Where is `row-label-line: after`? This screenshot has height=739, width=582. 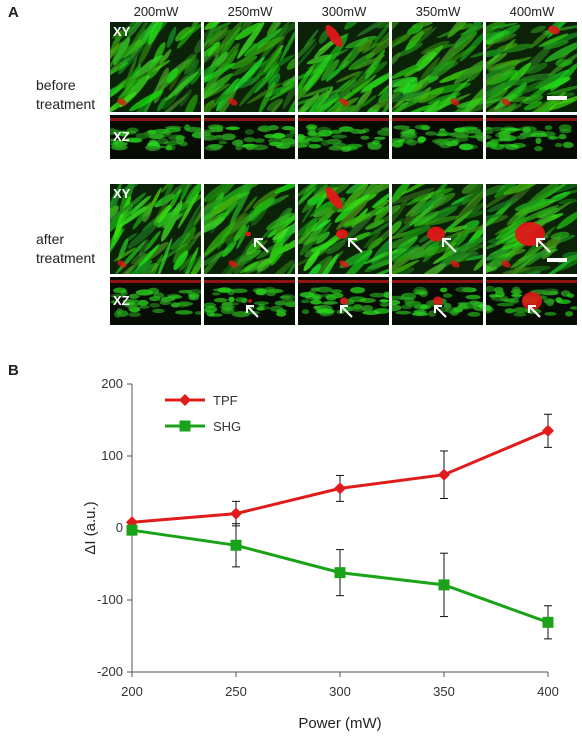
row-label-line: after is located at coordinates (50, 239).